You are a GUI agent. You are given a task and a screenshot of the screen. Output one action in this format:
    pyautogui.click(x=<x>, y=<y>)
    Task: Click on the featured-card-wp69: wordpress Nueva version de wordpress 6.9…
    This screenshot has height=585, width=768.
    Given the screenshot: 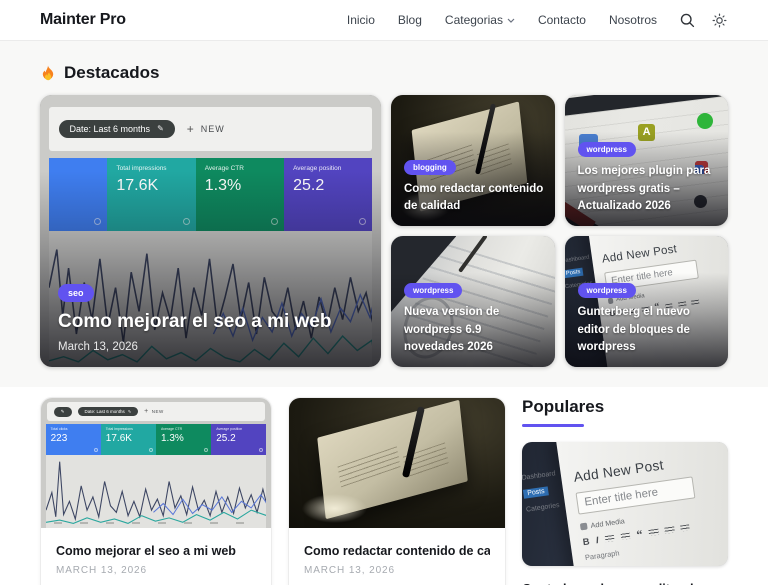 What is the action you would take?
    pyautogui.click(x=473, y=301)
    